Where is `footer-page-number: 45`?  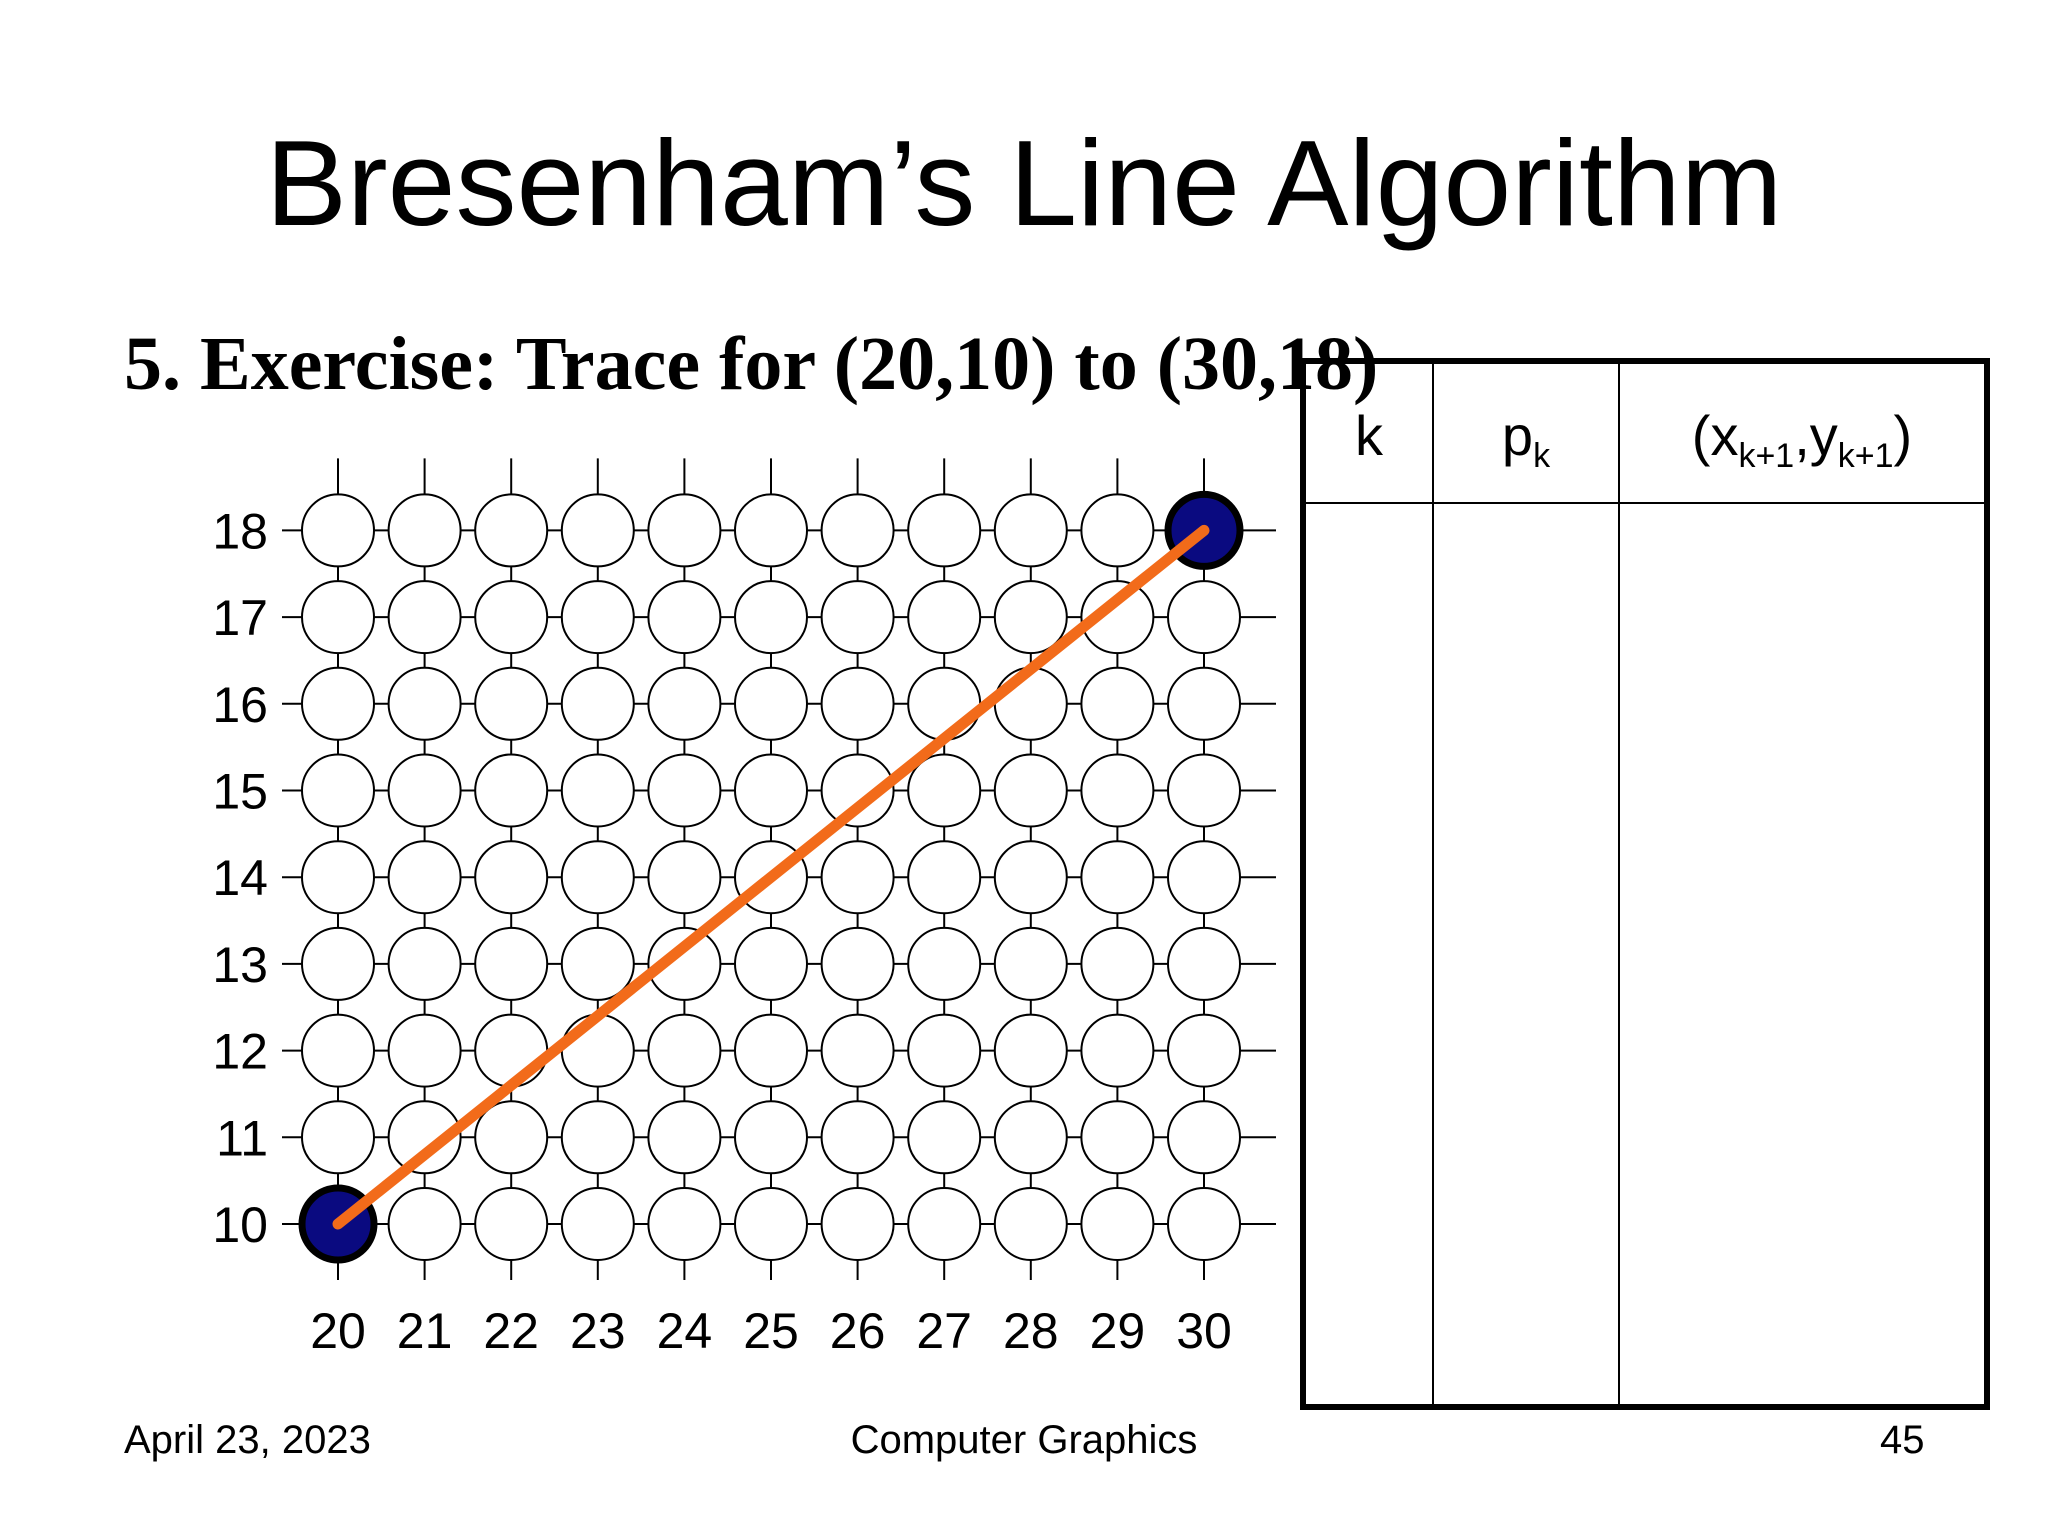
footer-page-number: 45 is located at coordinates (1902, 1440).